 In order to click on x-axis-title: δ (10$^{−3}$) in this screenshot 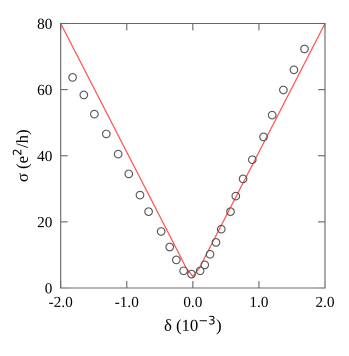, I will do `click(192, 325)`.